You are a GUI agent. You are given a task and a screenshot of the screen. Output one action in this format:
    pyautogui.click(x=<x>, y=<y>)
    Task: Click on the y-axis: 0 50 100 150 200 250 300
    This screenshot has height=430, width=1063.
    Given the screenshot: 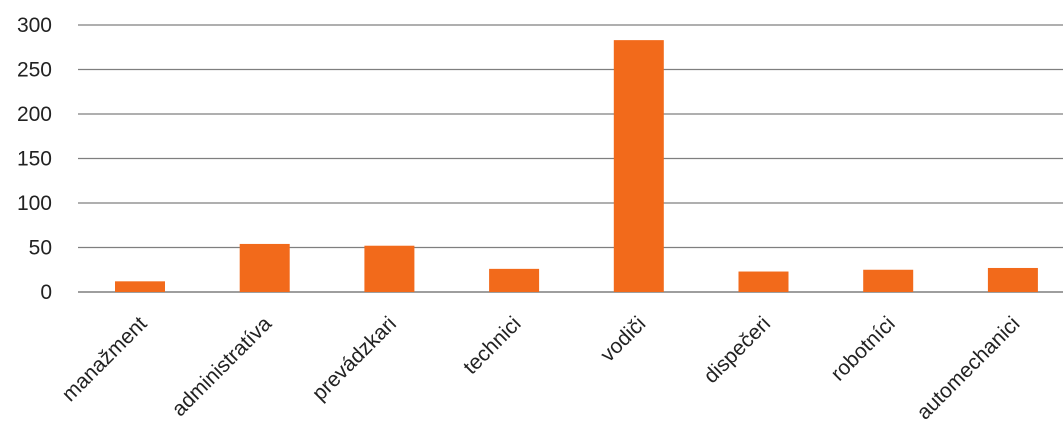 What is the action you would take?
    pyautogui.click(x=34, y=159)
    